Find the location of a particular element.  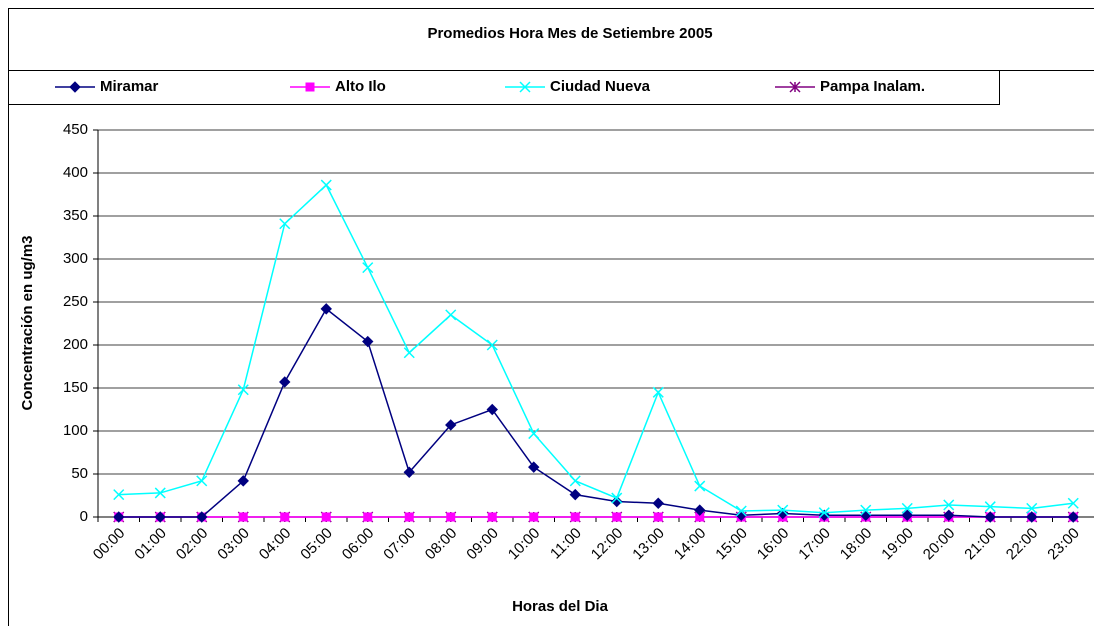

x-tick-label: 11:00 is located at coordinates (566, 544).